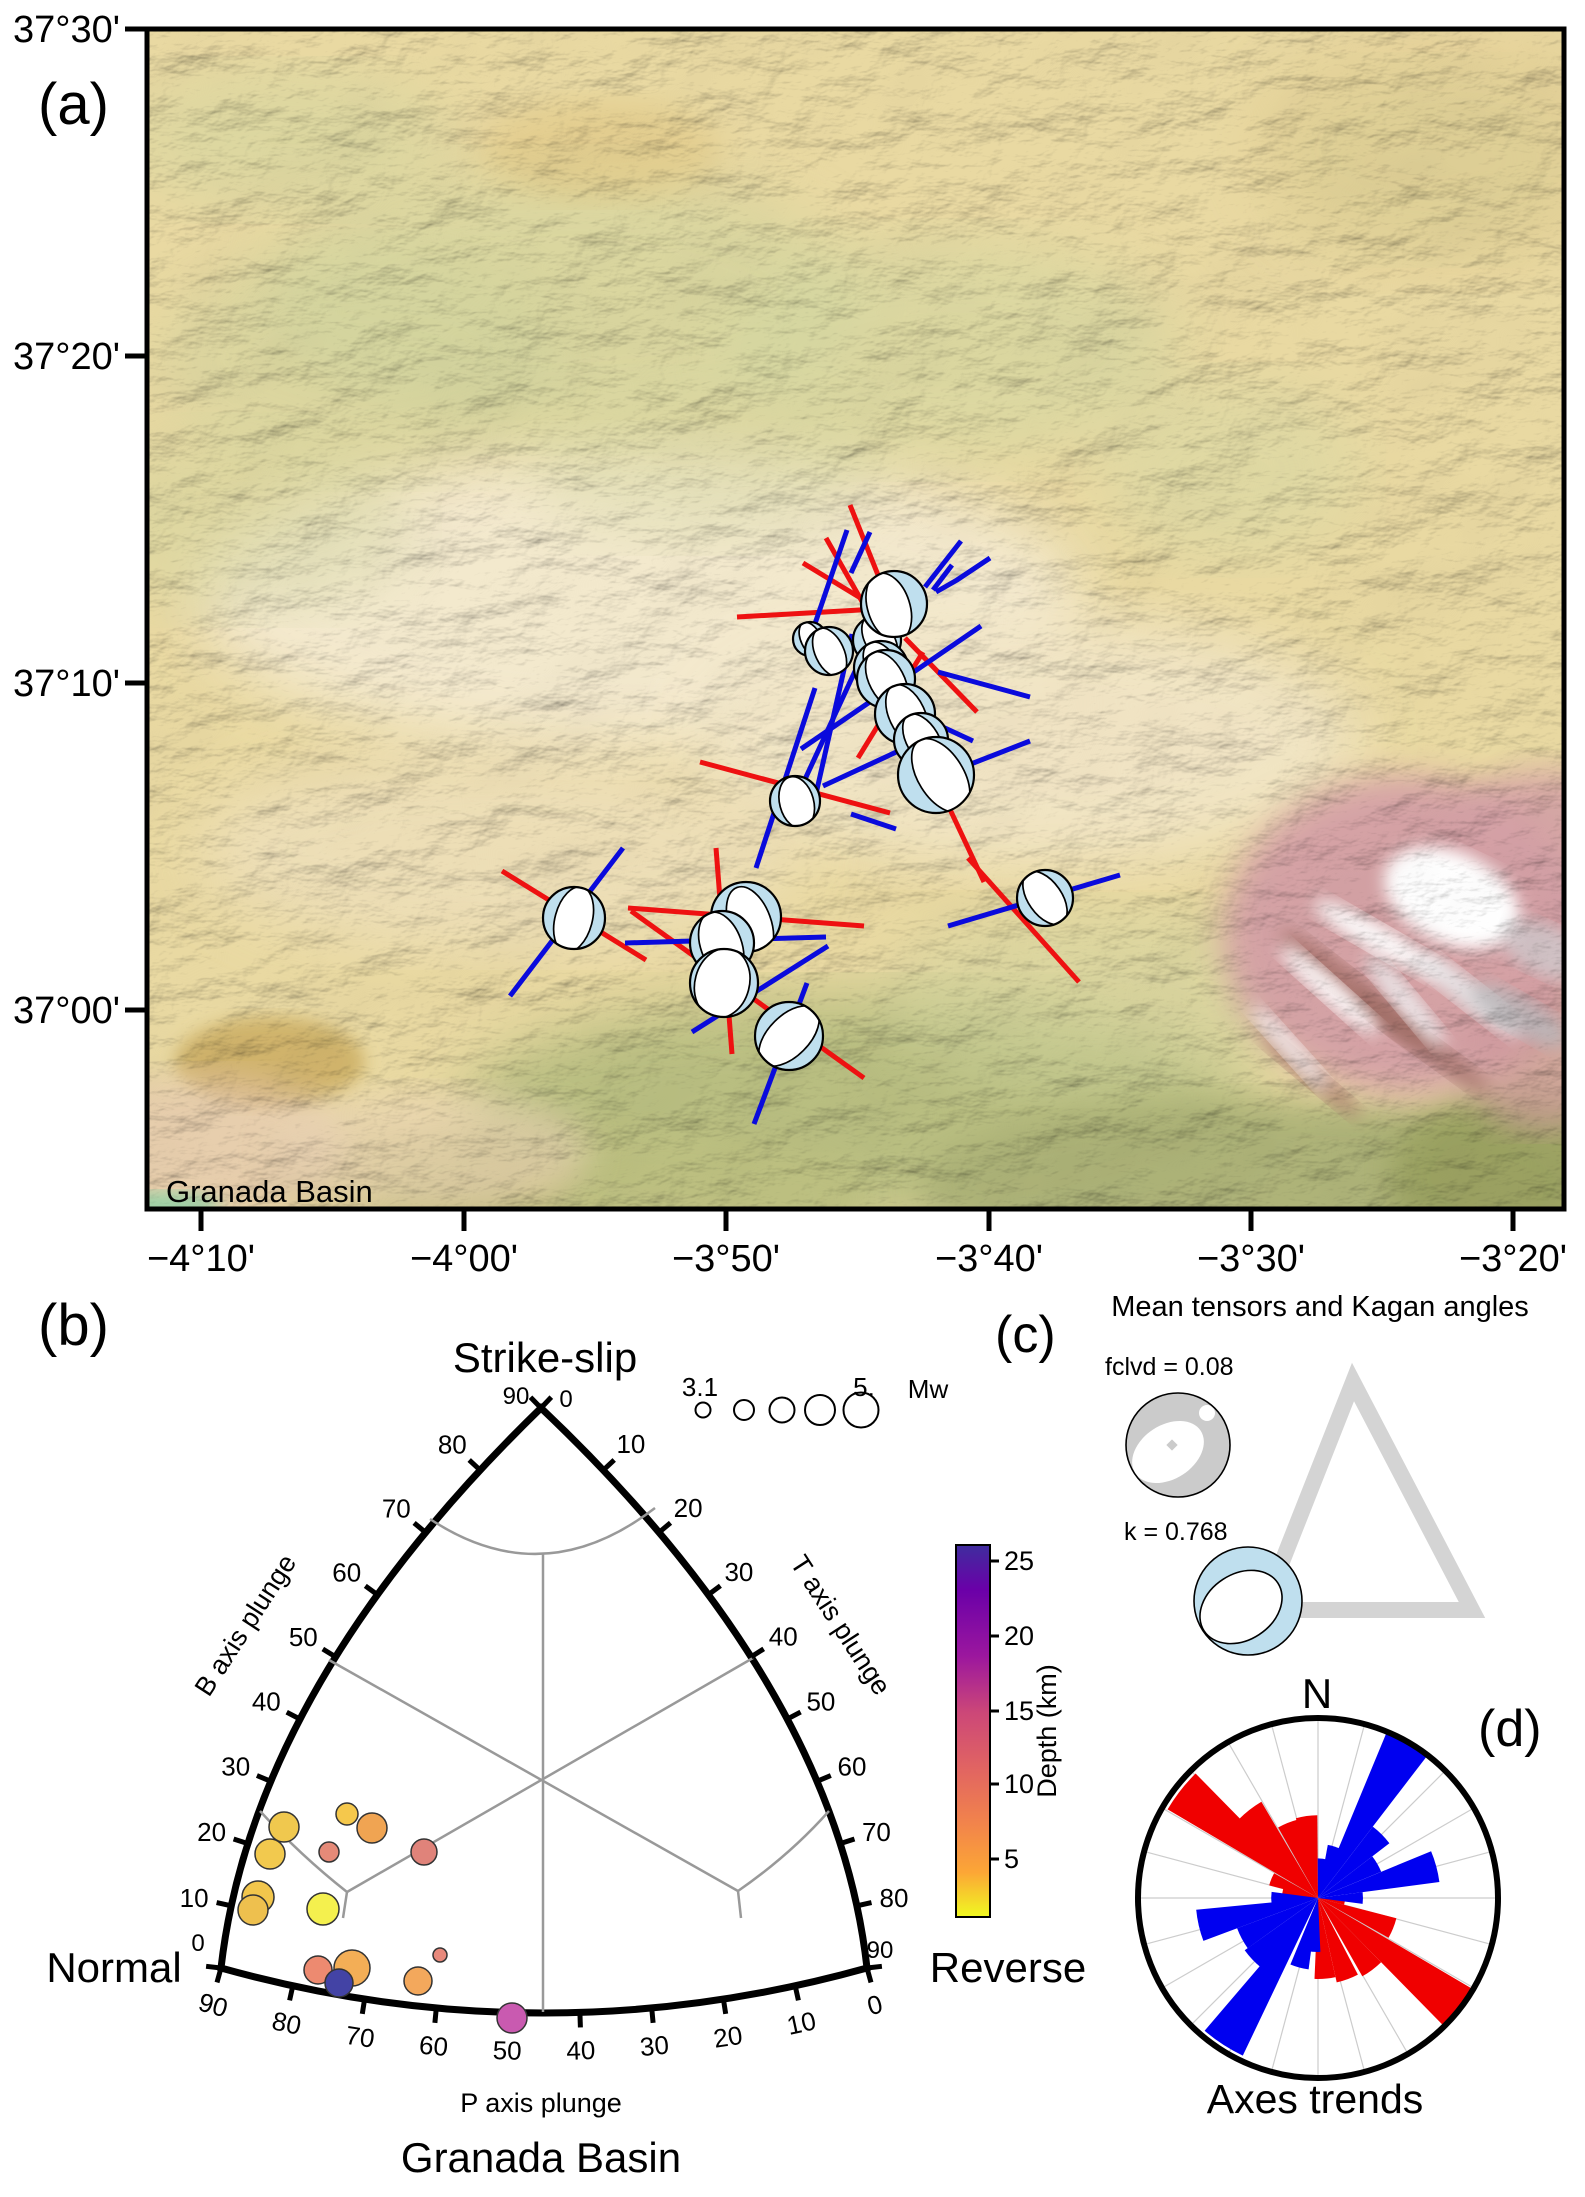  I want to click on svg-text: 37°10', so click(66, 684).